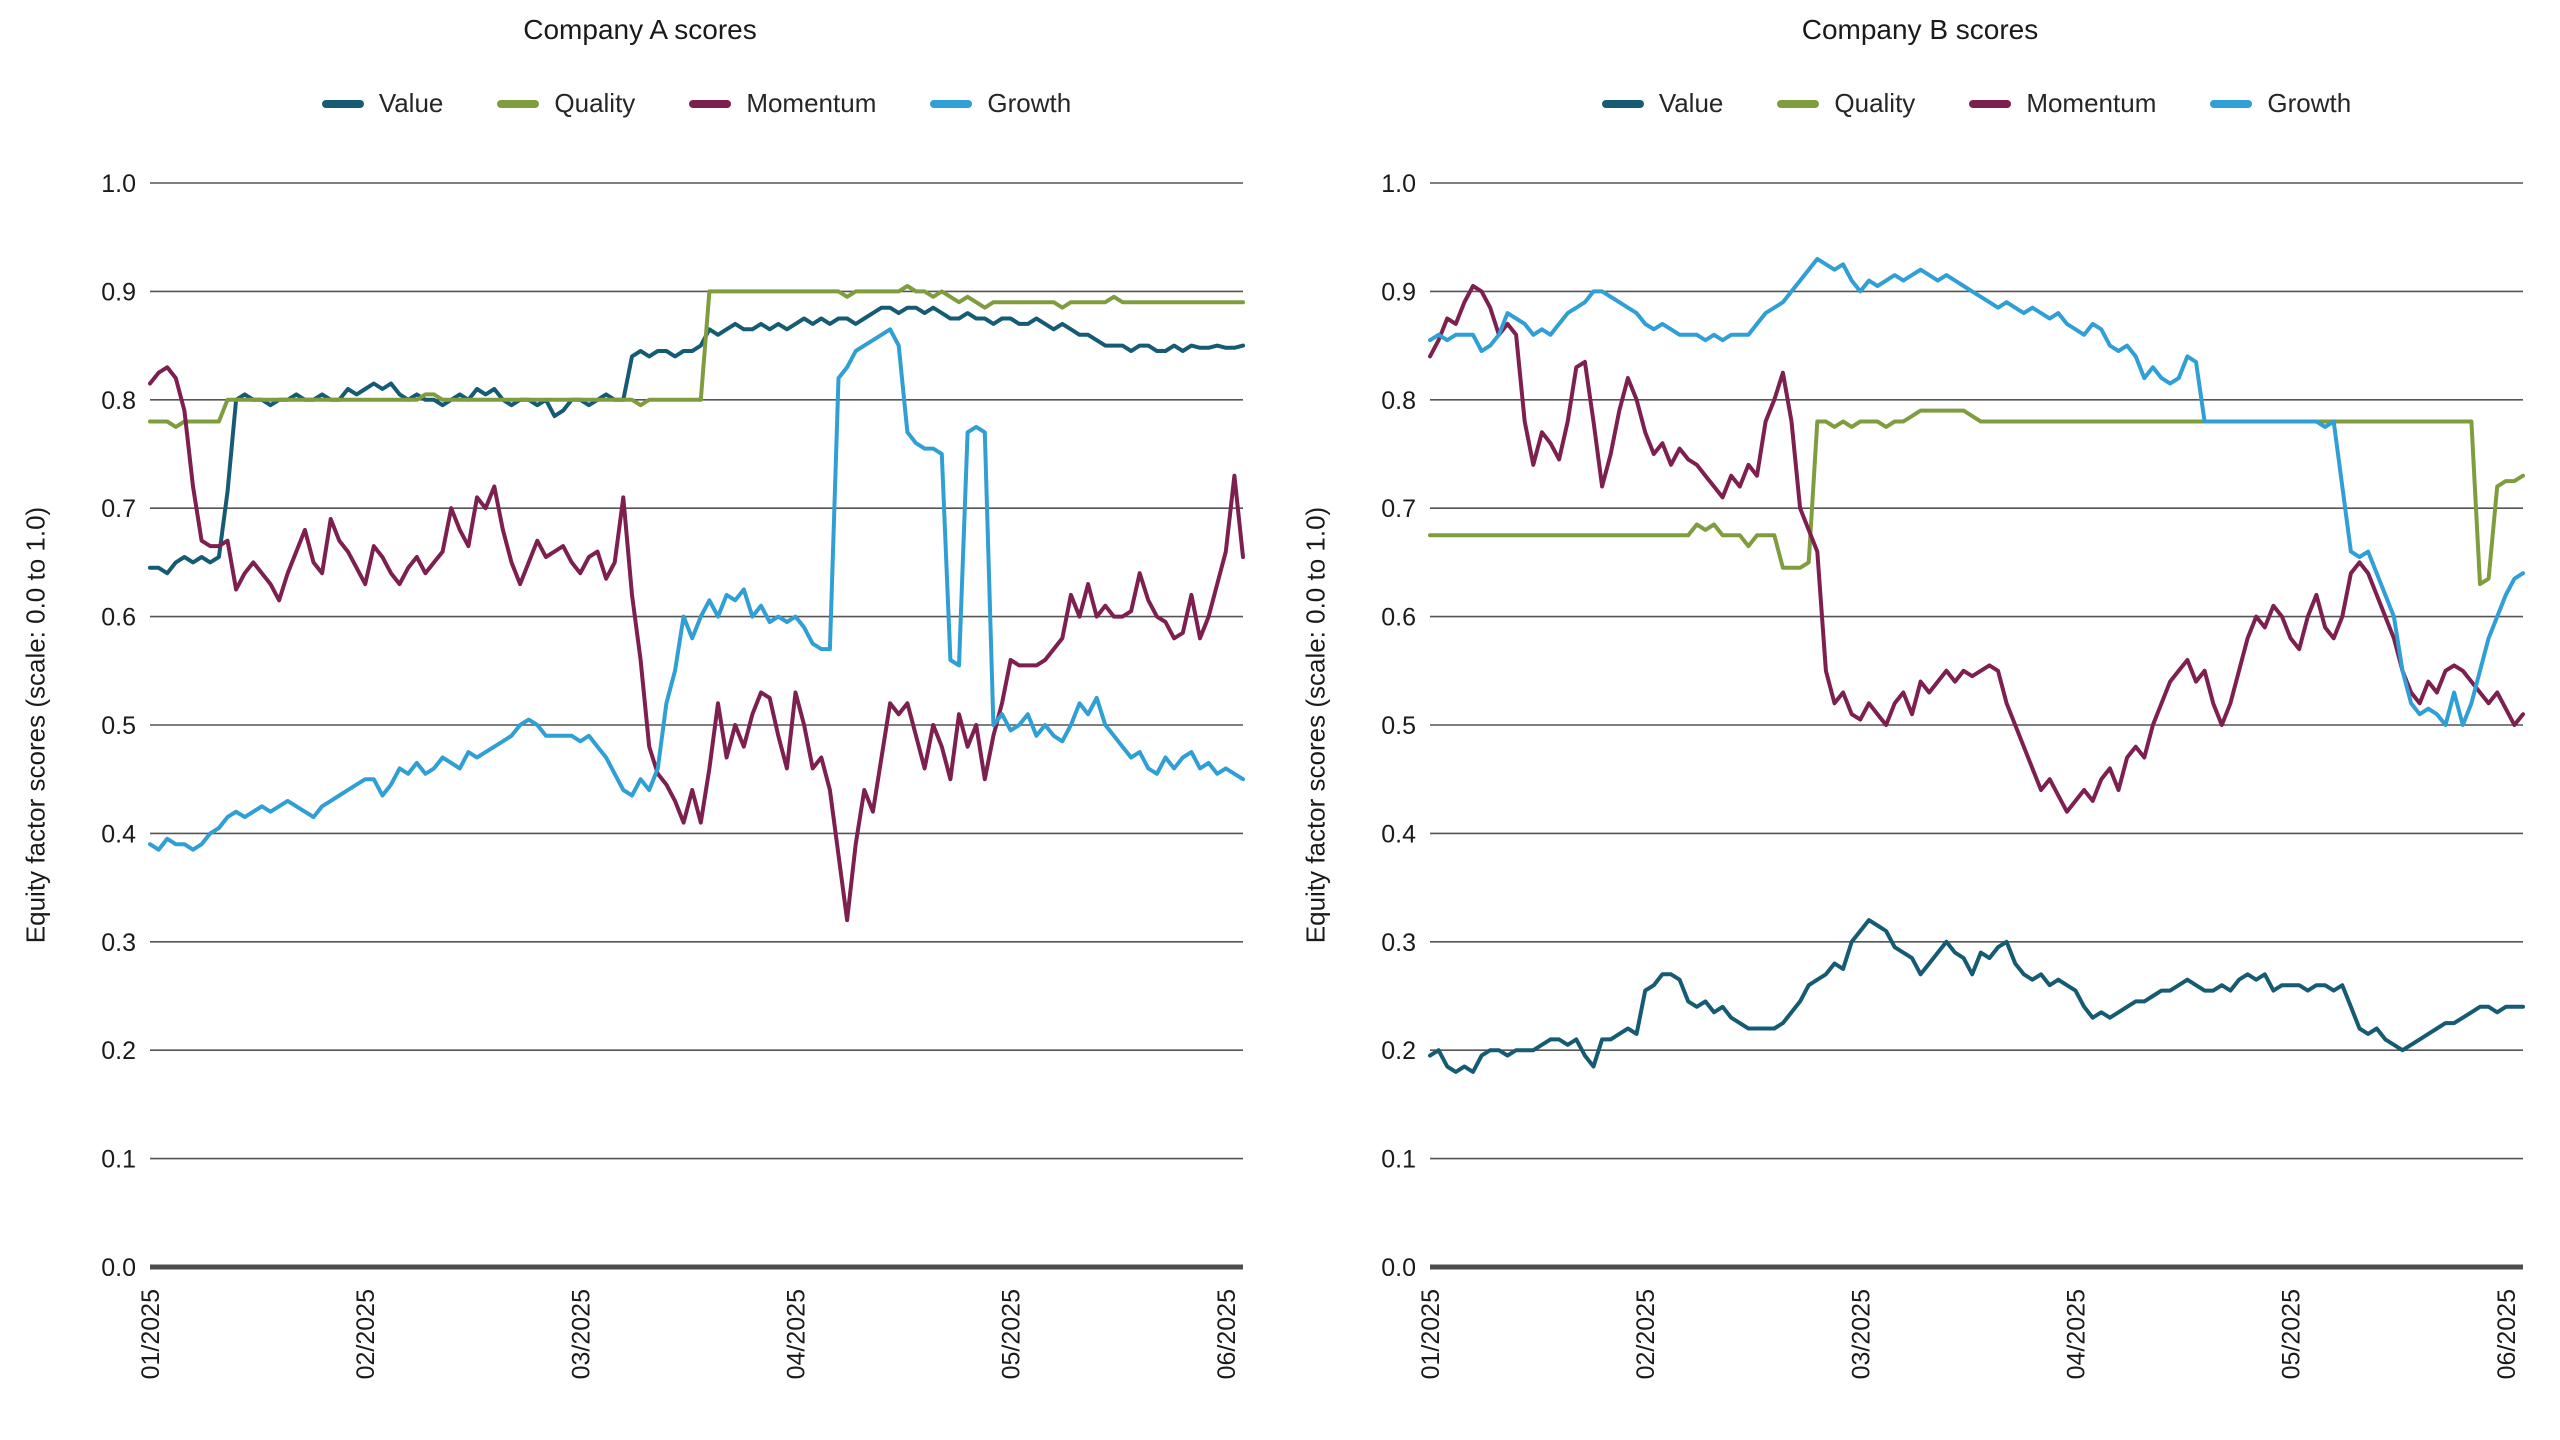  Describe the element at coordinates (1920, 29) in the screenshot. I see `chart-b-title: Company B scores` at that location.